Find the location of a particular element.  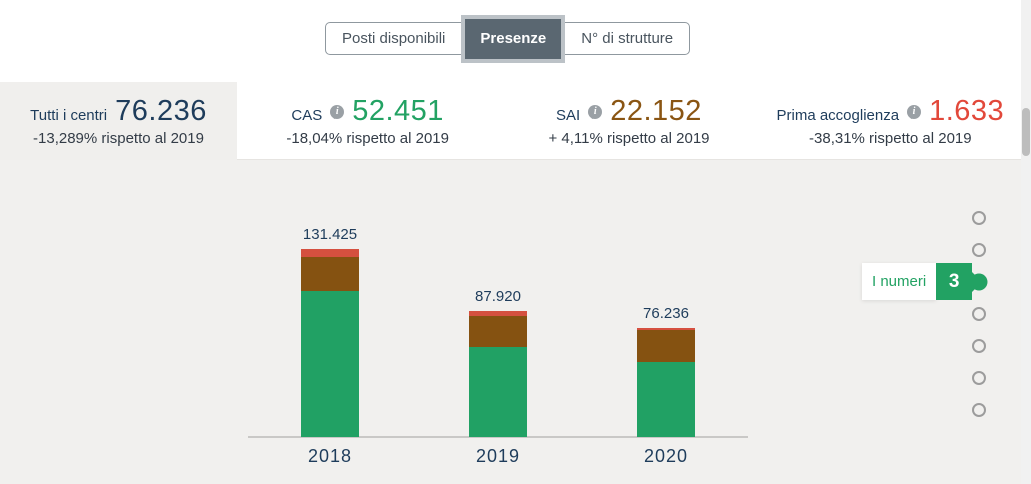

stat-card-sai: SAI i 22.152 + 4,11% rispetto al 2019 is located at coordinates (628, 121).